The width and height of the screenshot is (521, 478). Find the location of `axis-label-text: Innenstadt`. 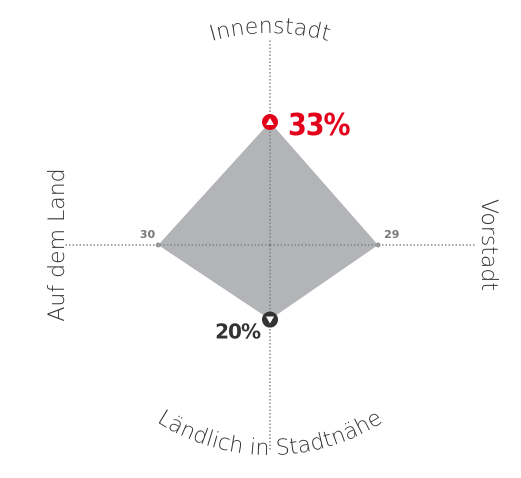

axis-label-text: Innenstadt is located at coordinates (270, 30).